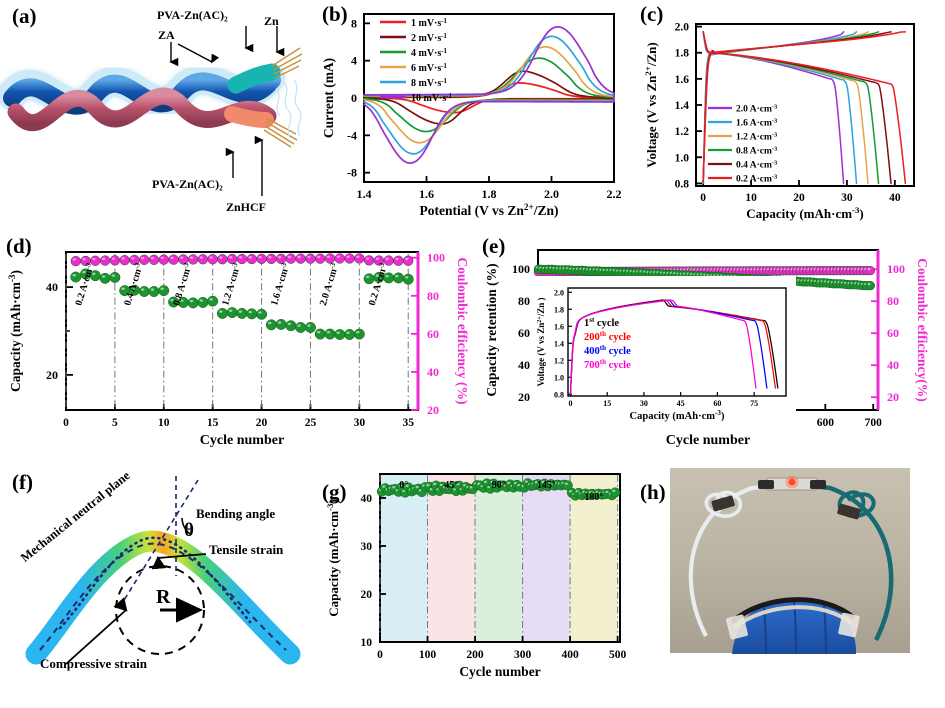  I want to click on axis-tick-label: 600, so click(826, 423).